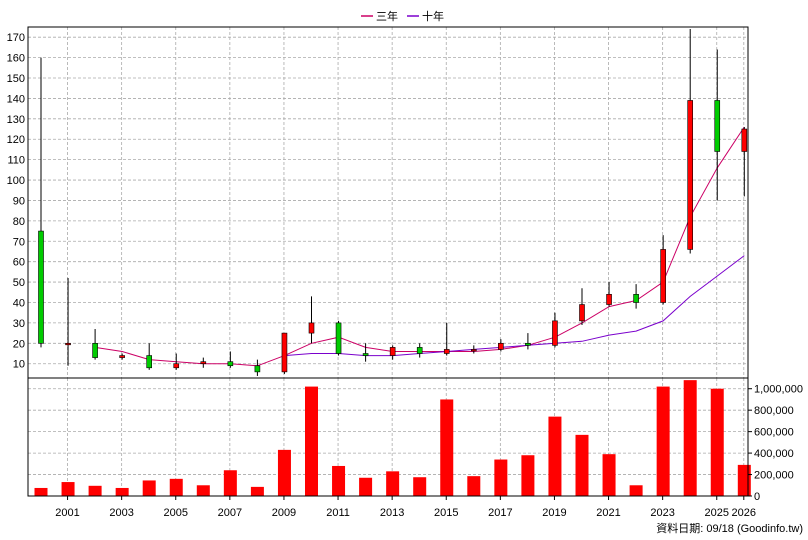 The width and height of the screenshot is (808, 540). What do you see at coordinates (774, 433) in the screenshot?
I see `volume-tick-label: 600,000` at bounding box center [774, 433].